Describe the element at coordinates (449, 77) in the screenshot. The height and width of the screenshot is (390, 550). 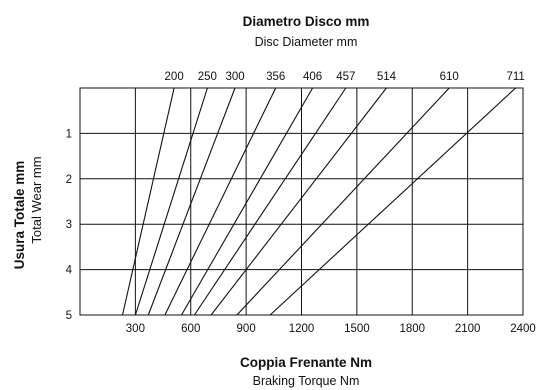
I see `series-label-610: 610` at that location.